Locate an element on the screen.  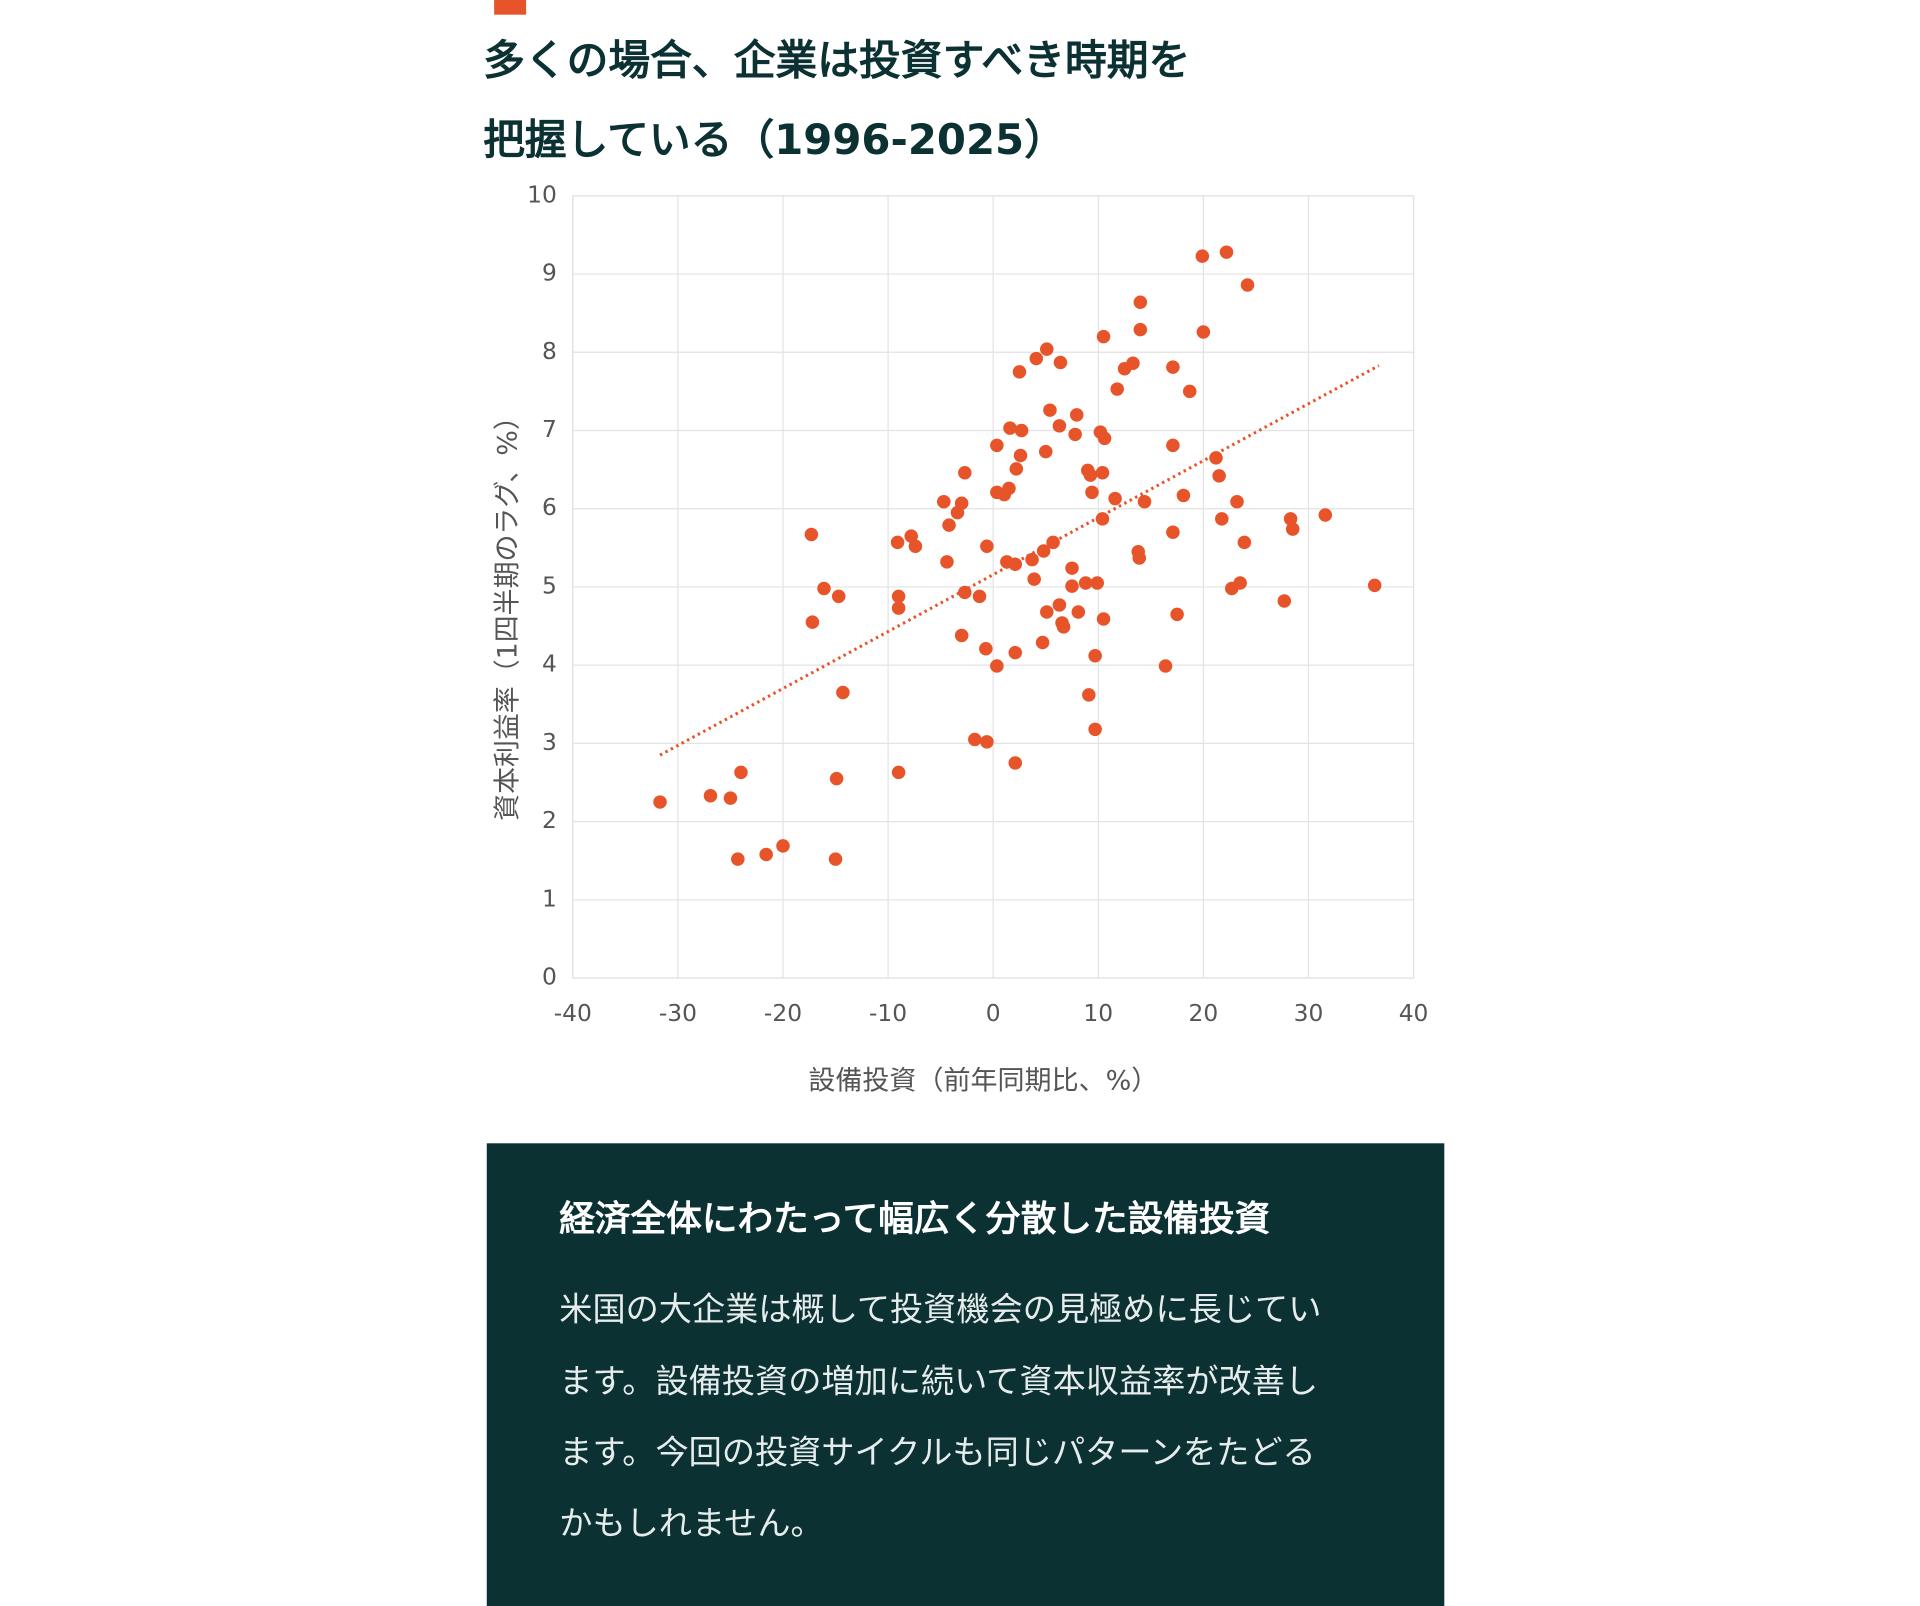
y-tick-label: 4 is located at coordinates (549, 664).